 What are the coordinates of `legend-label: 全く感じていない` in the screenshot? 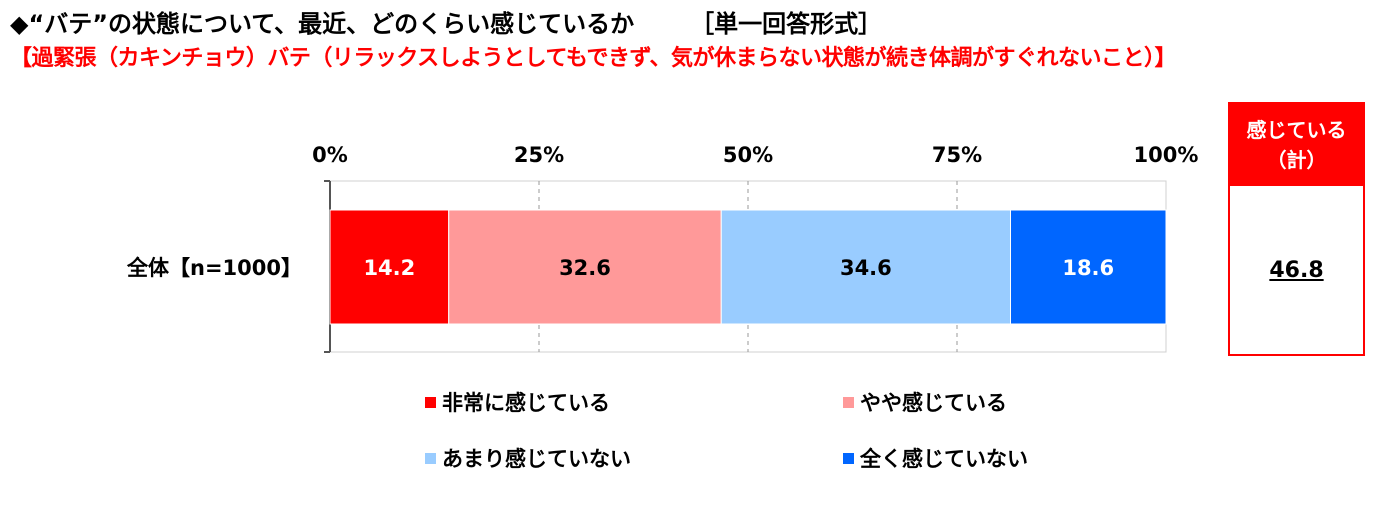 It's located at (944, 459).